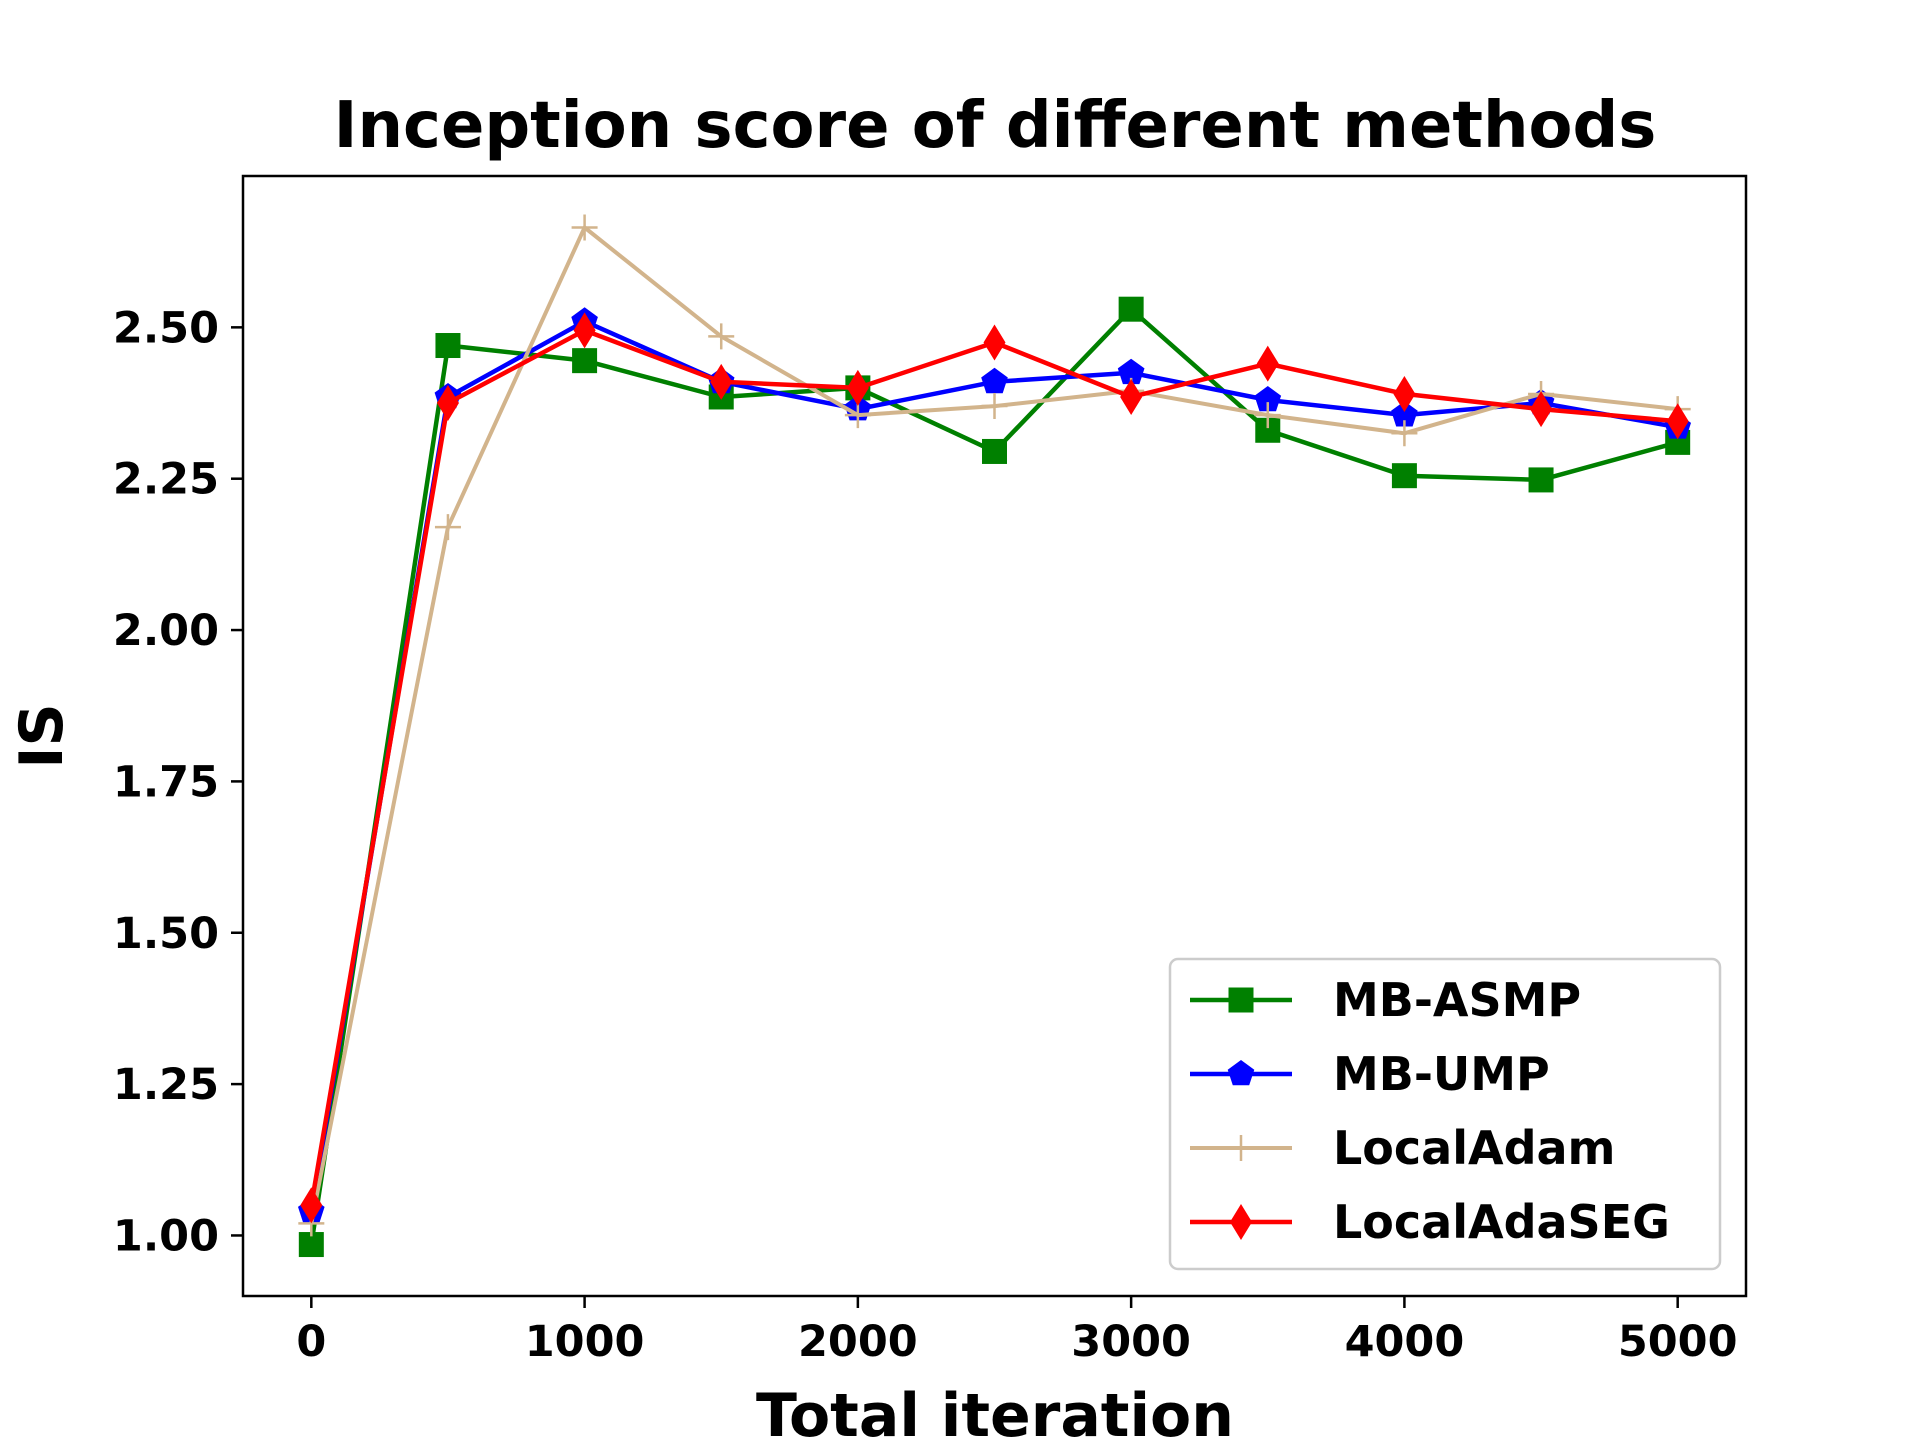  Describe the element at coordinates (1678, 1342) in the screenshot. I see `x-tick-label: 5000` at that location.